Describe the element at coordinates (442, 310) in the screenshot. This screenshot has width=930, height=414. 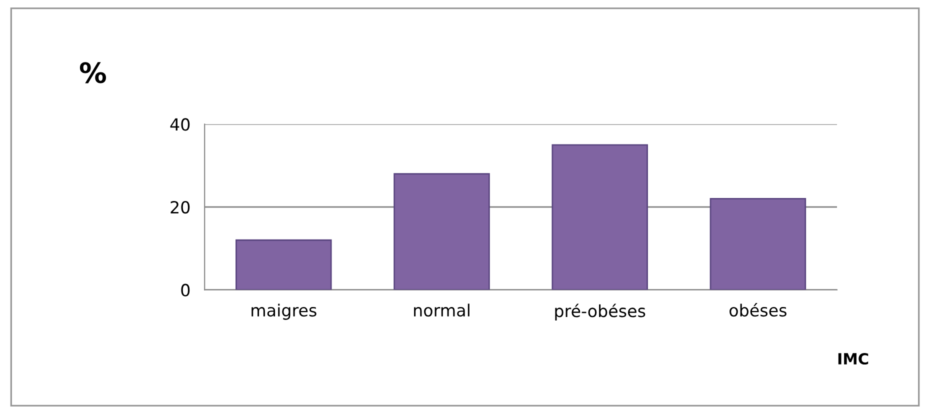
I see `x-tick-label: normal` at that location.